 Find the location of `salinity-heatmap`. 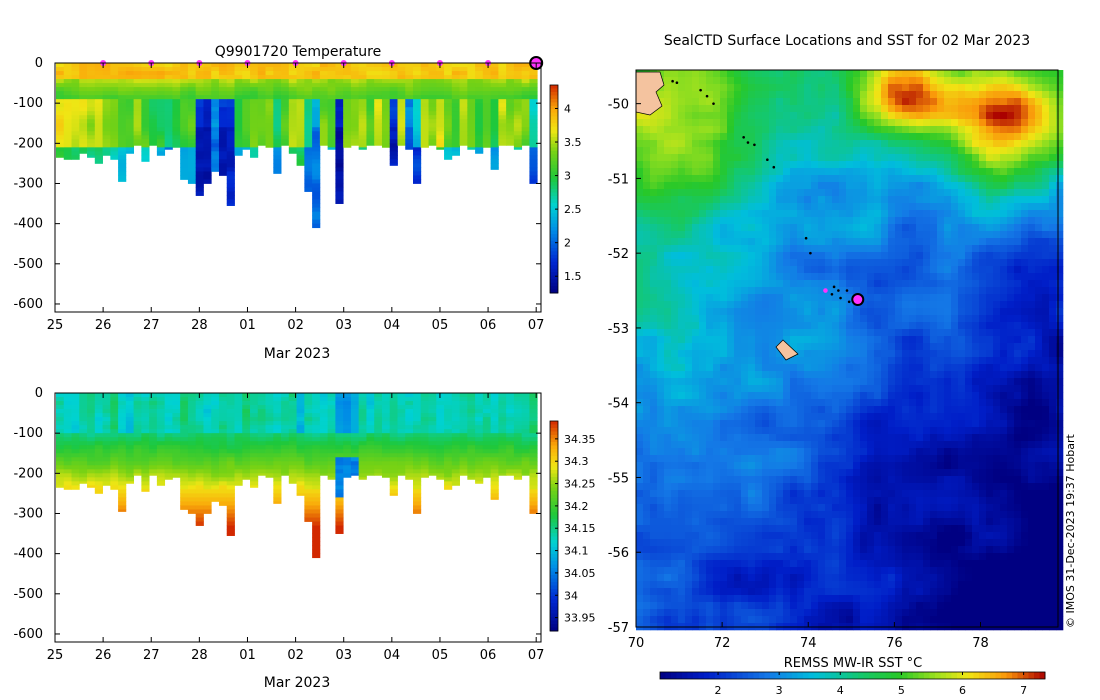

salinity-heatmap is located at coordinates (297, 476).